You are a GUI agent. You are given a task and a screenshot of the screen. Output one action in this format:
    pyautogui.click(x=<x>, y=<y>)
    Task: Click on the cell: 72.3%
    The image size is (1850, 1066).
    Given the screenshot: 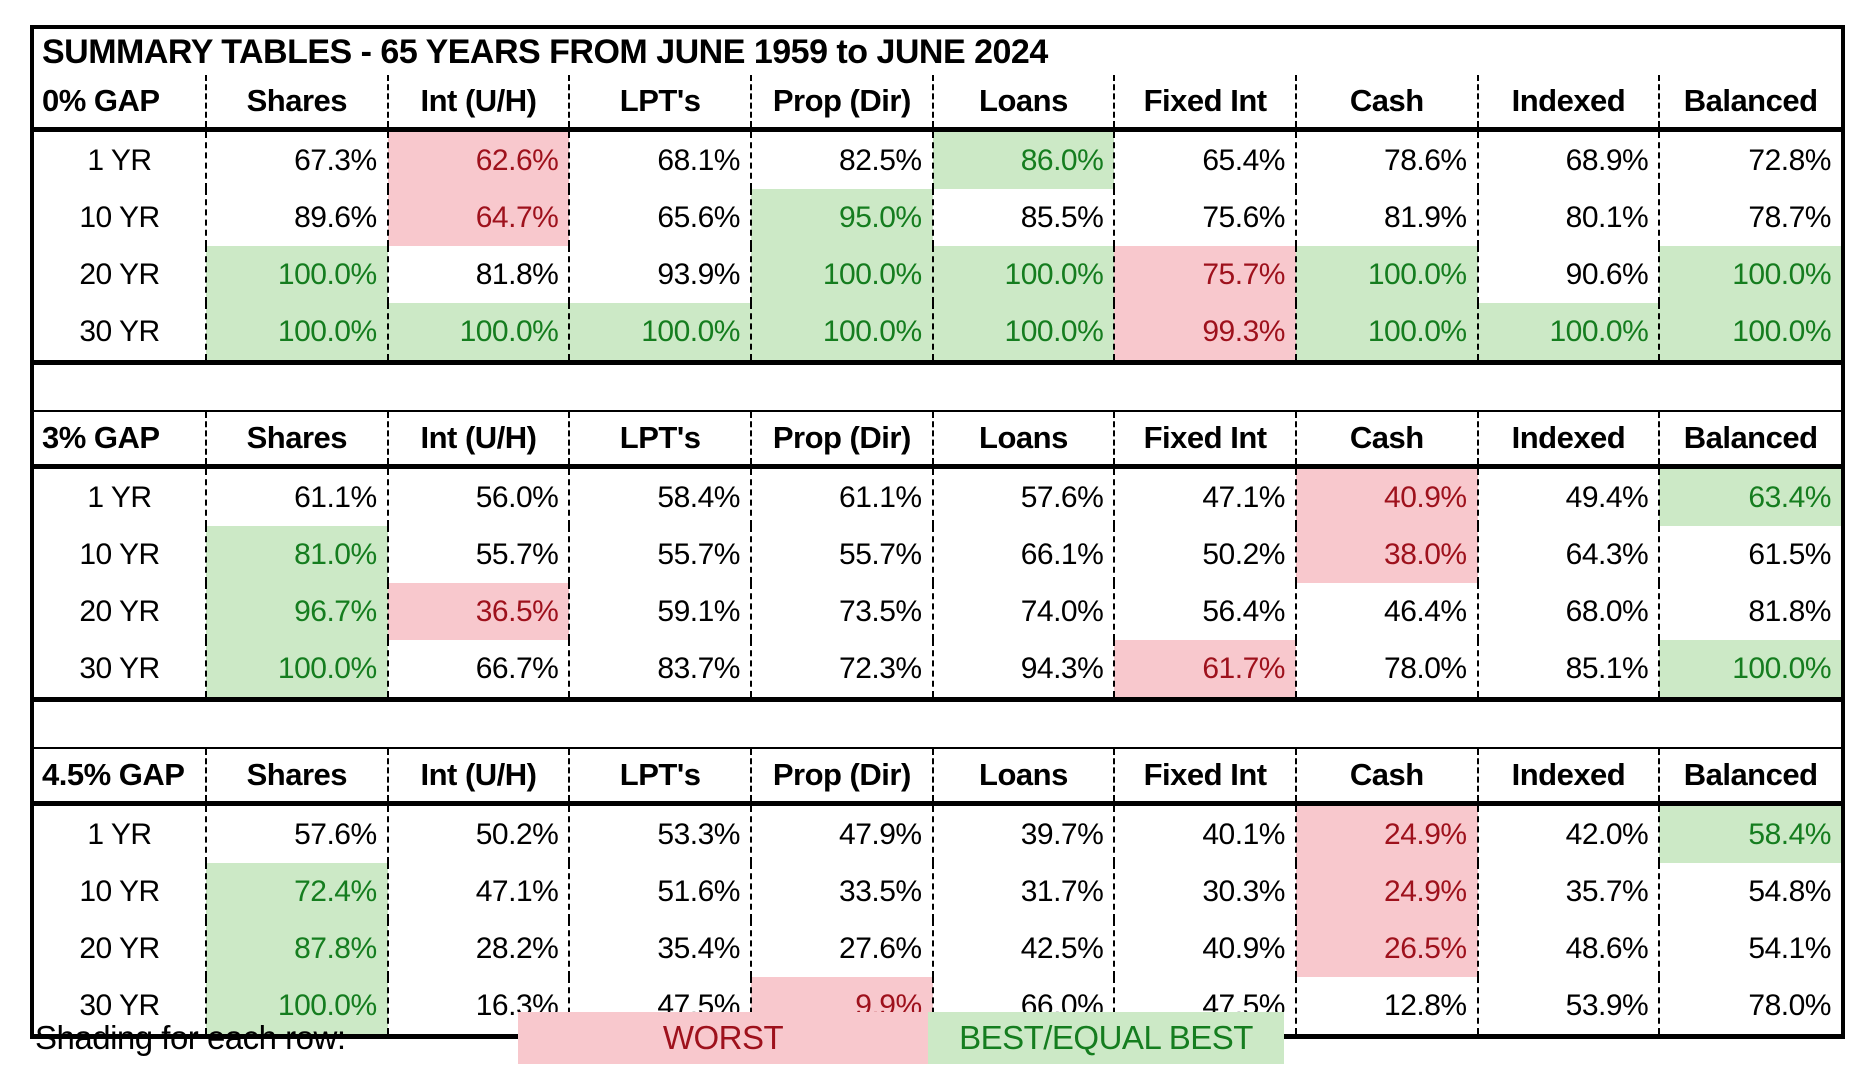 What is the action you would take?
    pyautogui.click(x=842, y=670)
    